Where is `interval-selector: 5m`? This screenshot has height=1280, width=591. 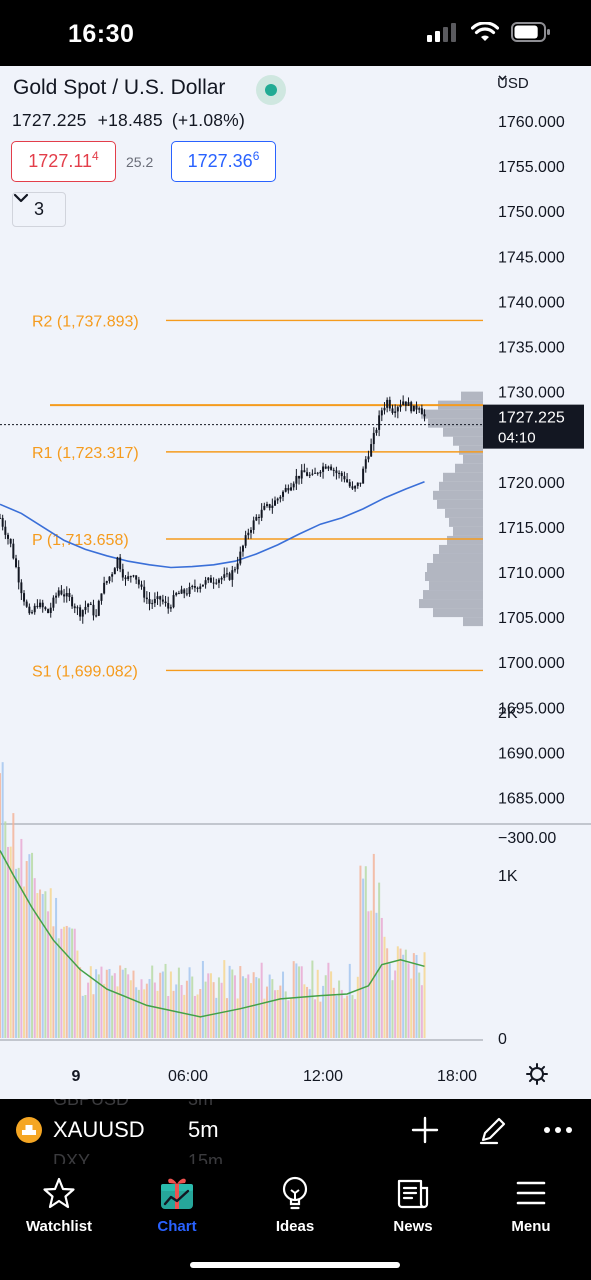
interval-selector: 5m is located at coordinates (203, 1129).